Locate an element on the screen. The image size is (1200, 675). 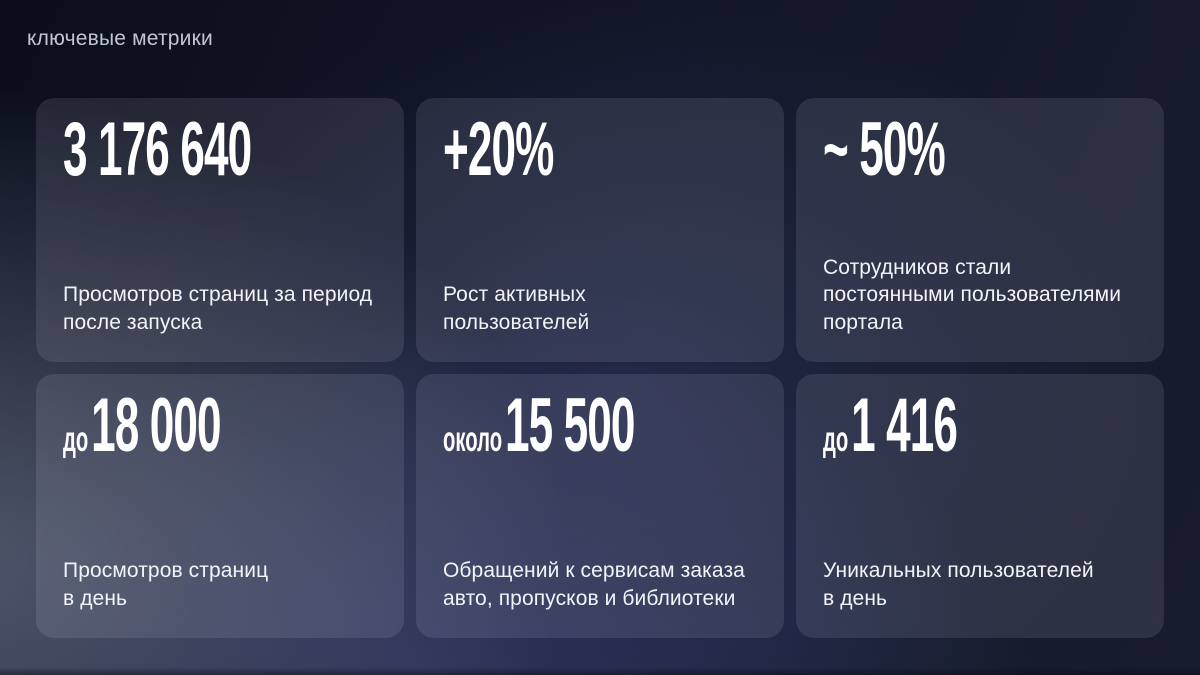
metric-description: Просмотров страниц в день is located at coordinates (166, 584).